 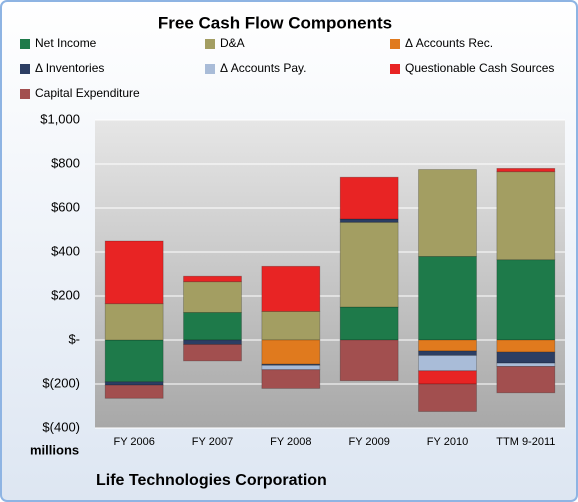 What do you see at coordinates (211, 480) in the screenshot?
I see `footer: Life Technologies Corporation` at bounding box center [211, 480].